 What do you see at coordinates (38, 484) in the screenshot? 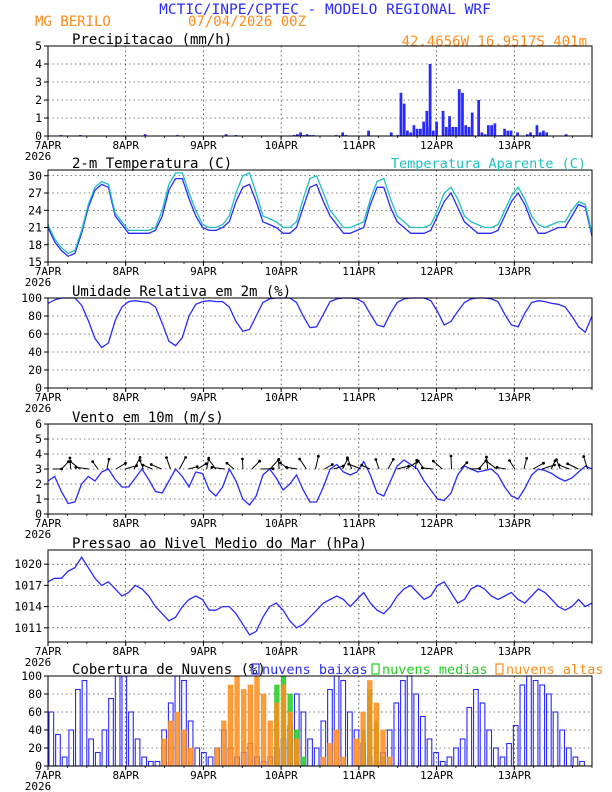
I see `y-tick-label: 2` at bounding box center [38, 484].